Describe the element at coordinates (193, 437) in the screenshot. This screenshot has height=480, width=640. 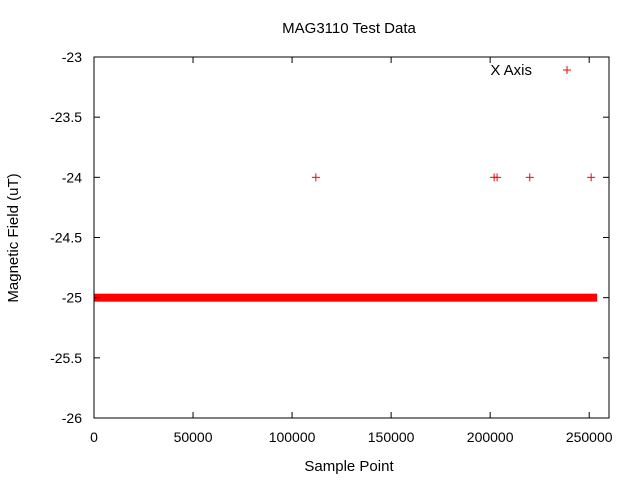
I see `x-tick-label: 50000` at that location.